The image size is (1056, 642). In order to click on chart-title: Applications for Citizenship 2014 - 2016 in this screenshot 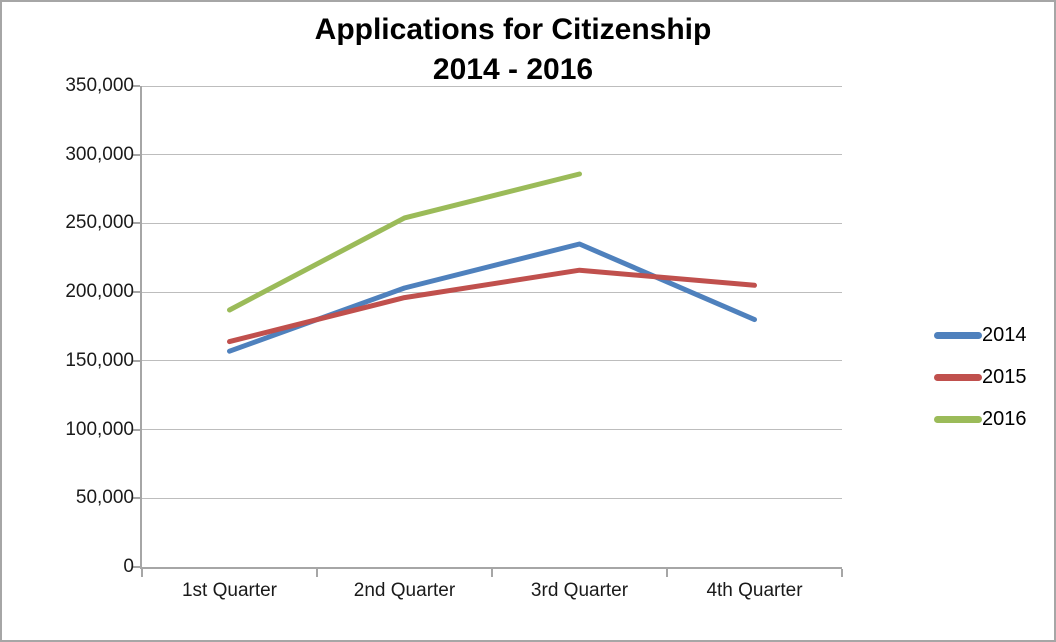, I will do `click(513, 50)`.